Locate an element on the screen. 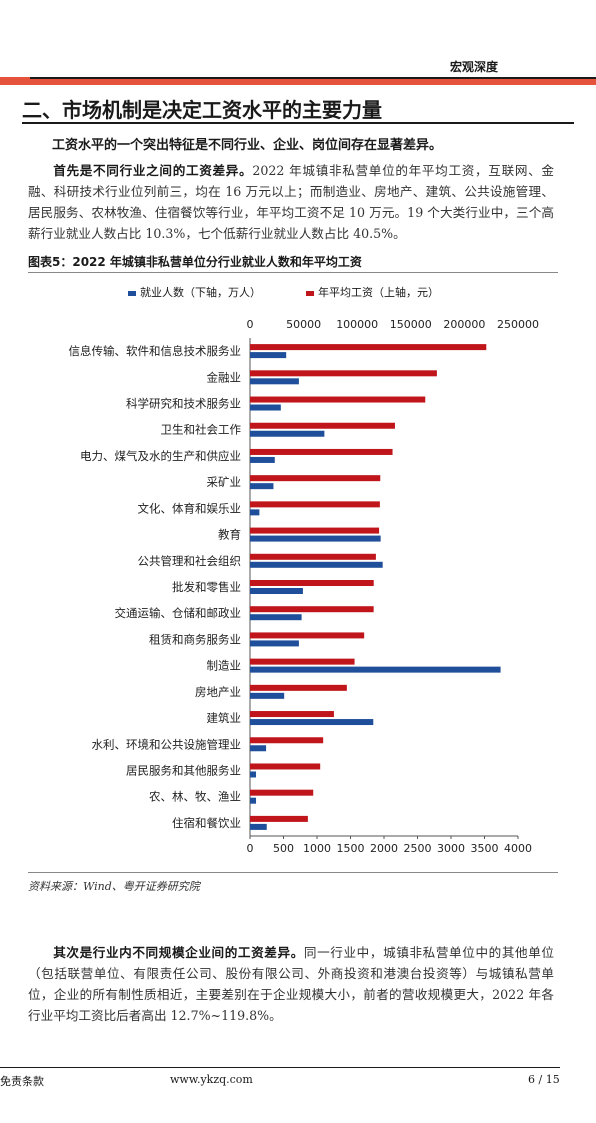 This screenshot has height=1123, width=596. category-label: 交通运输、仓储和邮政业 is located at coordinates (178, 613).